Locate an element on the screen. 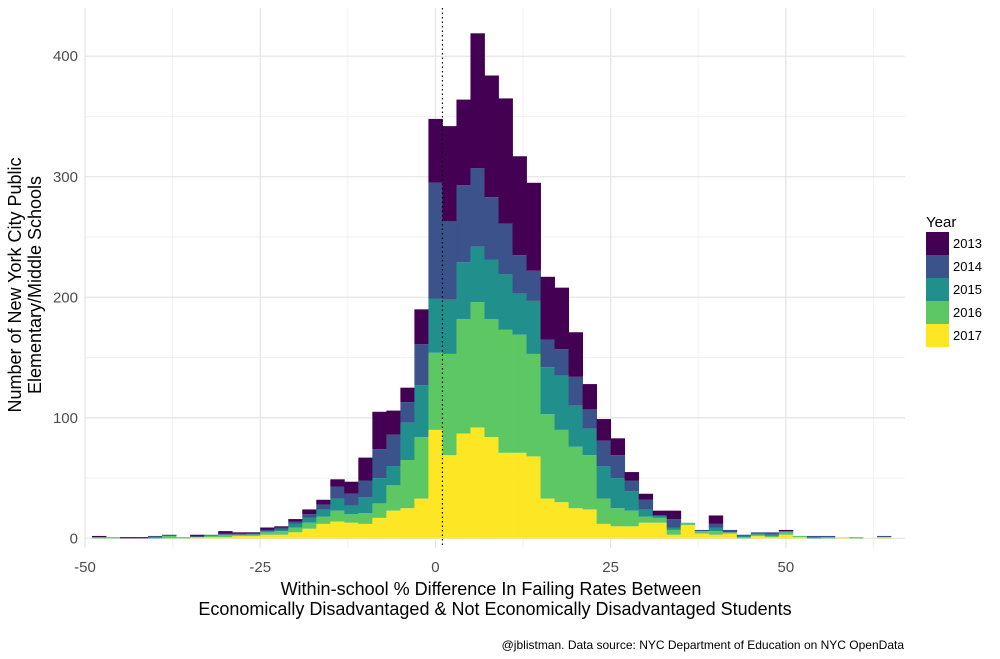 This screenshot has width=1000, height=659. legend-label-2014: 2014 is located at coordinates (967, 266).